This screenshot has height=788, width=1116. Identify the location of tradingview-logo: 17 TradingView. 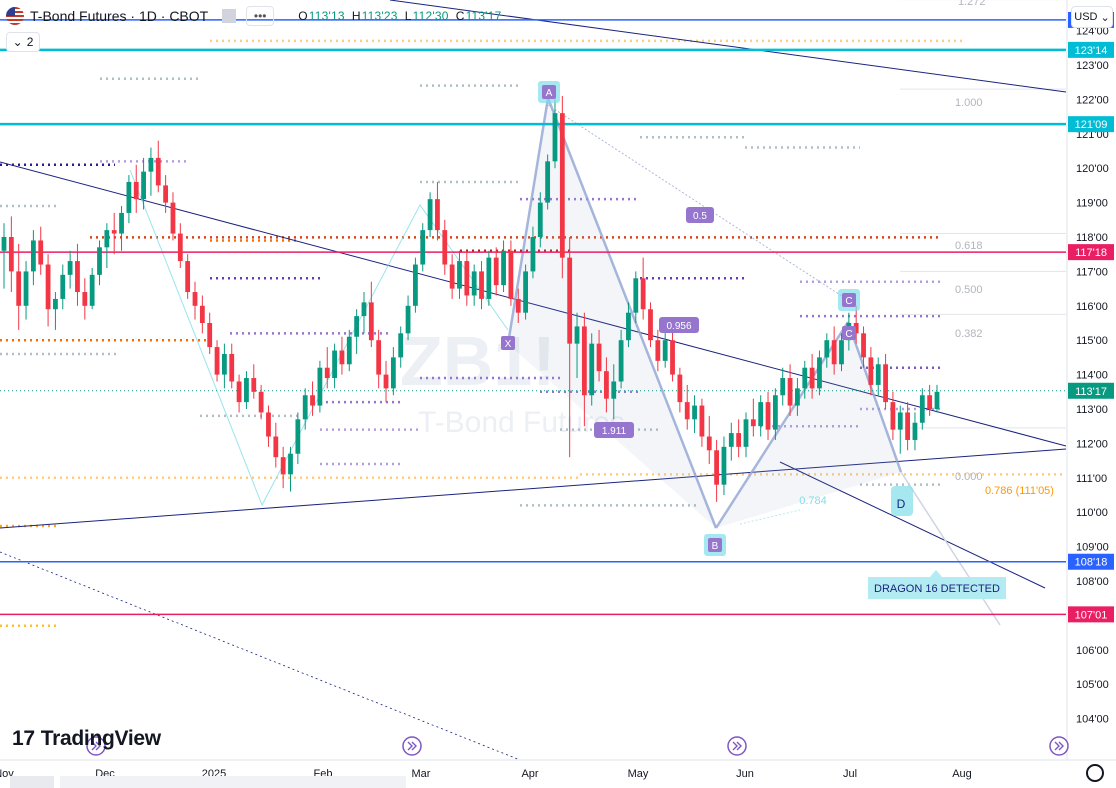
(86, 738).